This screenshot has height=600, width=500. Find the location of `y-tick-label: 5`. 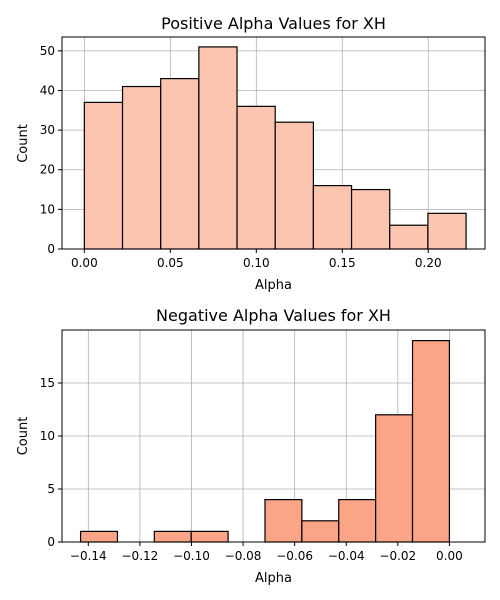

y-tick-label: 5 is located at coordinates (51, 489).